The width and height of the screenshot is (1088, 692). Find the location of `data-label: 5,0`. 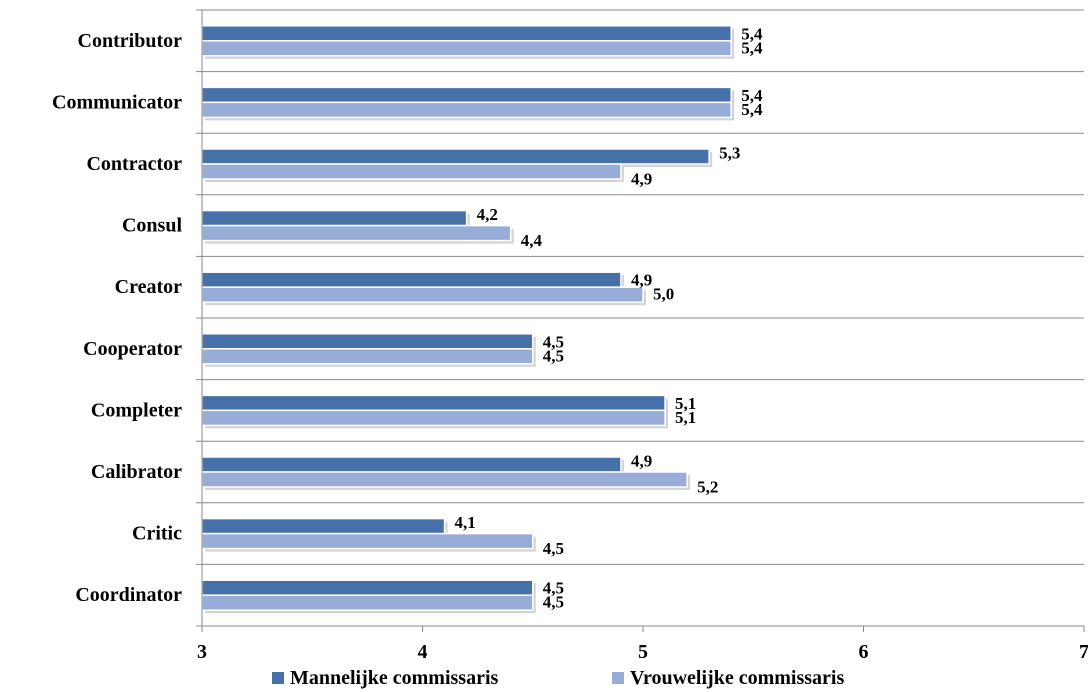

data-label: 5,0 is located at coordinates (663, 294).